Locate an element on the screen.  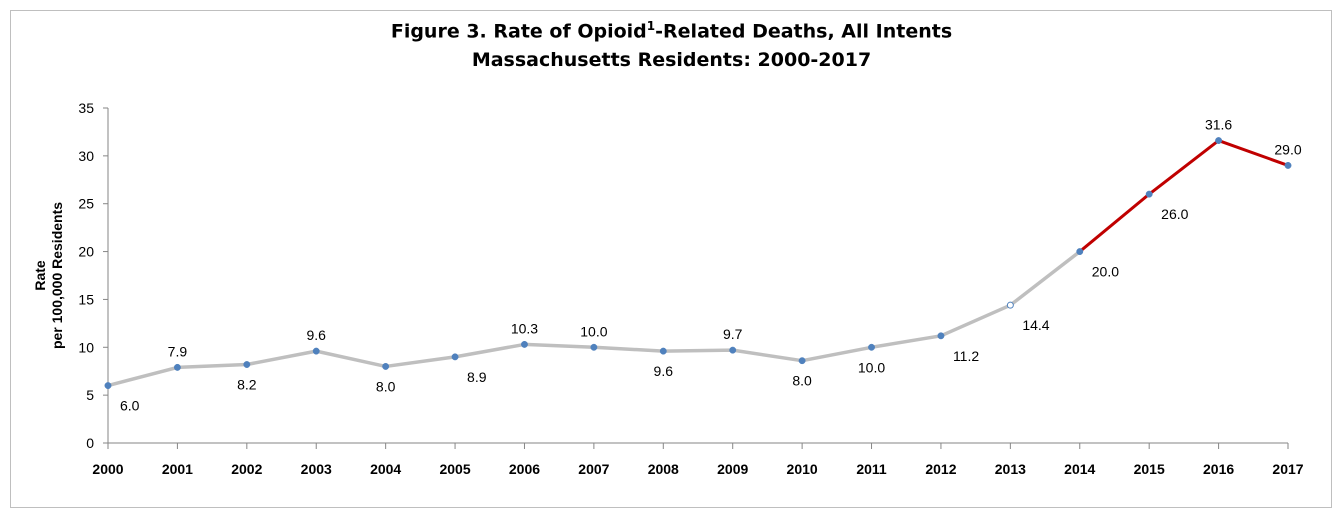
x-tick-label: 2002 is located at coordinates (246, 469).